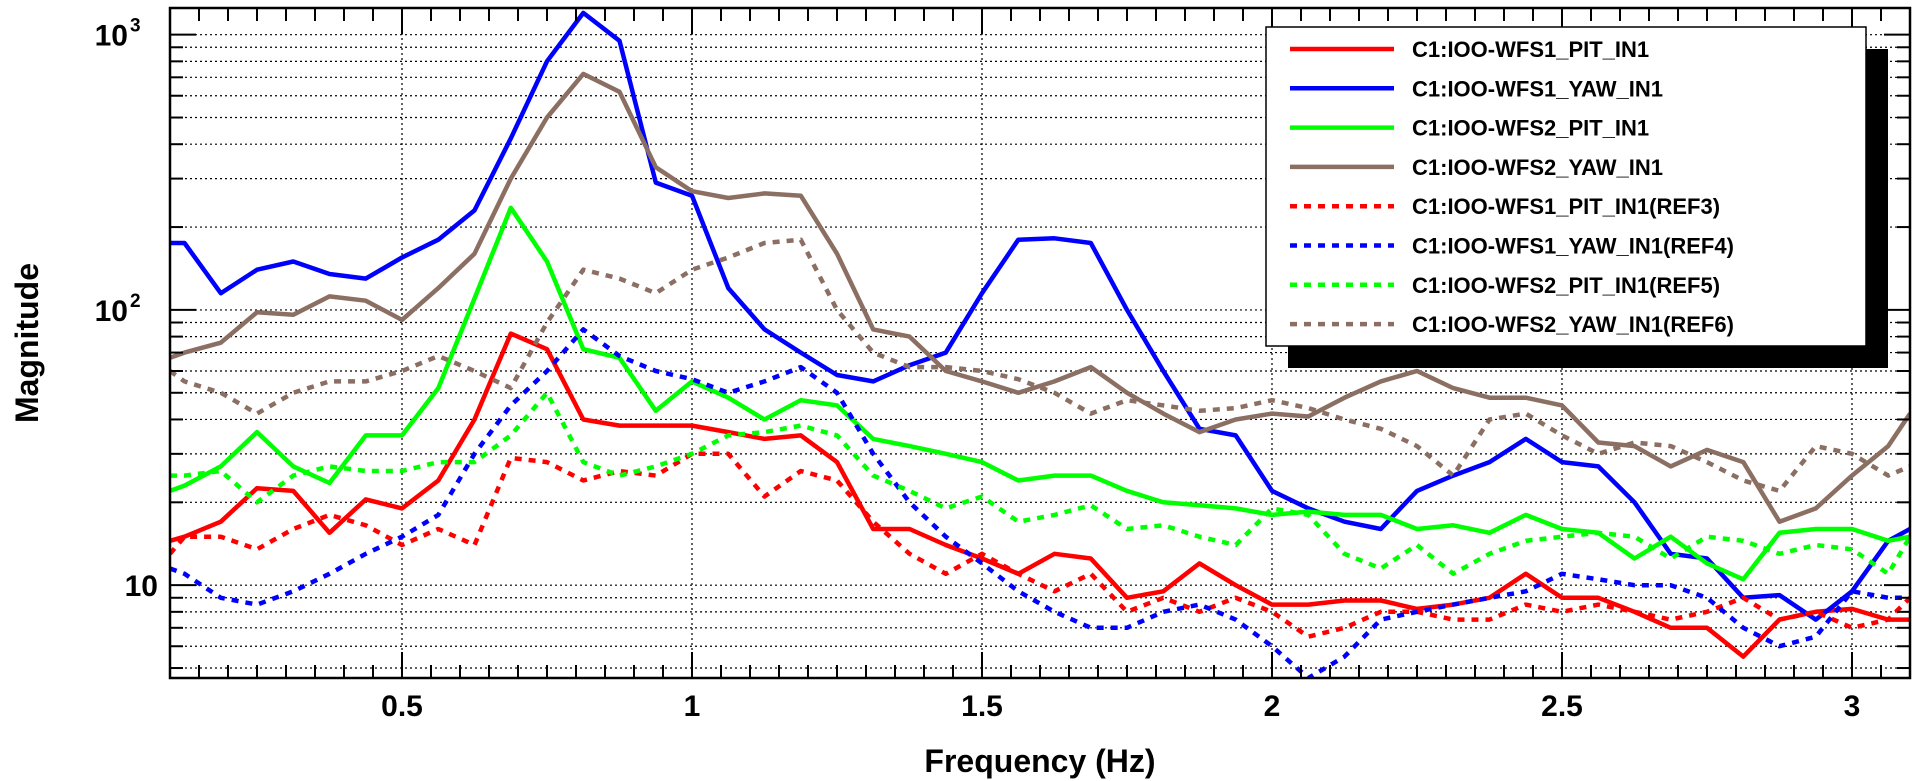 This screenshot has width=1912, height=781. Describe the element at coordinates (1566, 285) in the screenshot. I see `legend-label-7: C1:IOO-WFS2_PIT_IN1(REF5)` at that location.